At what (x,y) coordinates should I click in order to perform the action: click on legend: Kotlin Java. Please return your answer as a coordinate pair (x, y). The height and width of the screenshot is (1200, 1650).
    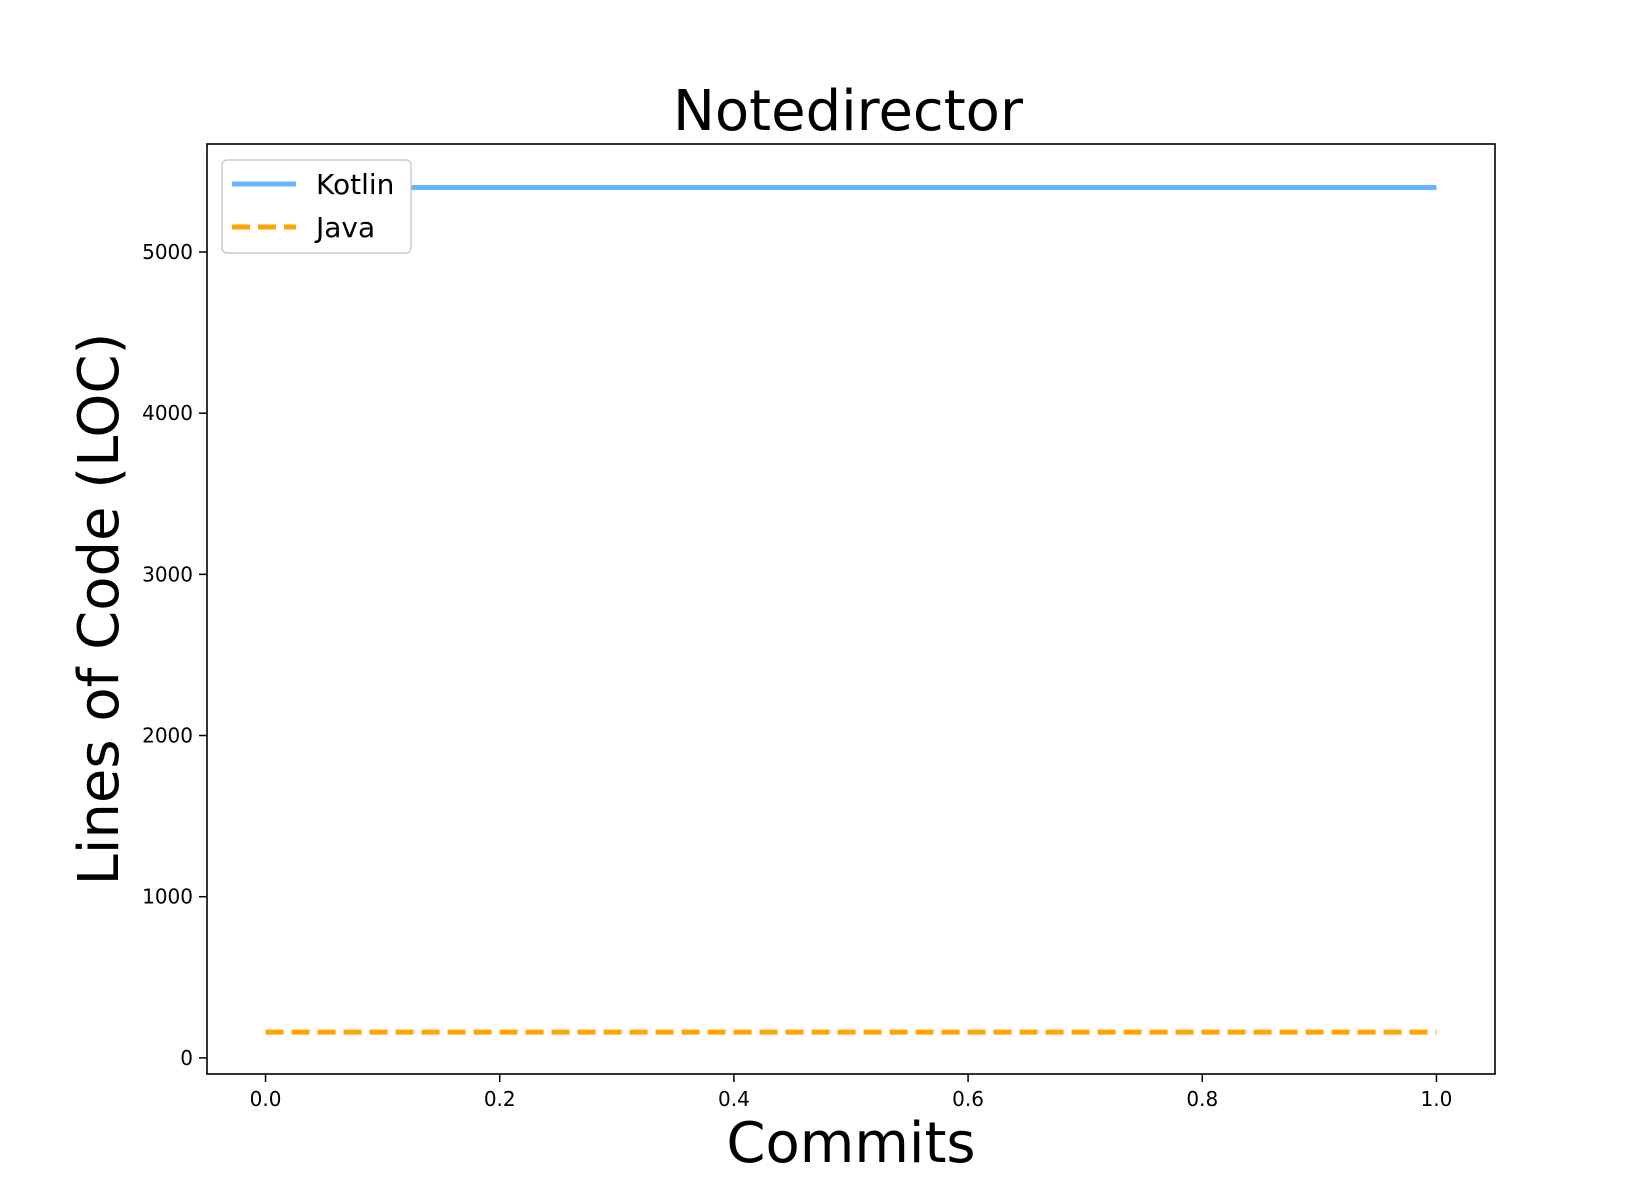
    Looking at the image, I should click on (316, 206).